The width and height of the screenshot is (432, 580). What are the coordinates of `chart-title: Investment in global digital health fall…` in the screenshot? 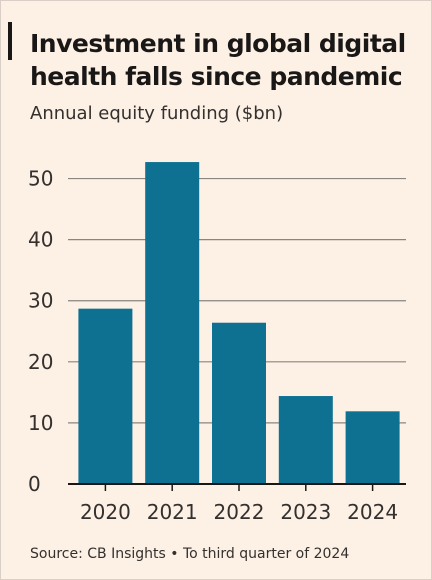 It's located at (218, 60).